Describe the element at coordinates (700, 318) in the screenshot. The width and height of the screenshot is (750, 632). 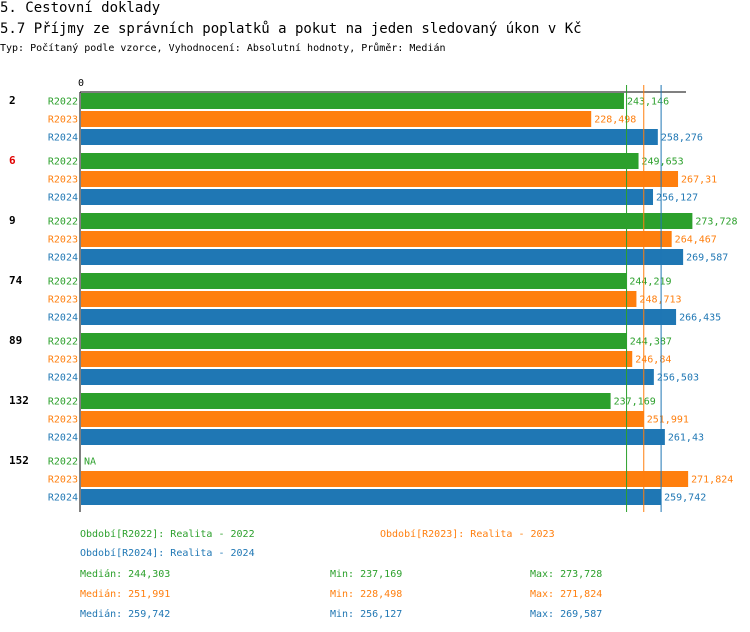
I see `bar-value-label: 266,435` at that location.